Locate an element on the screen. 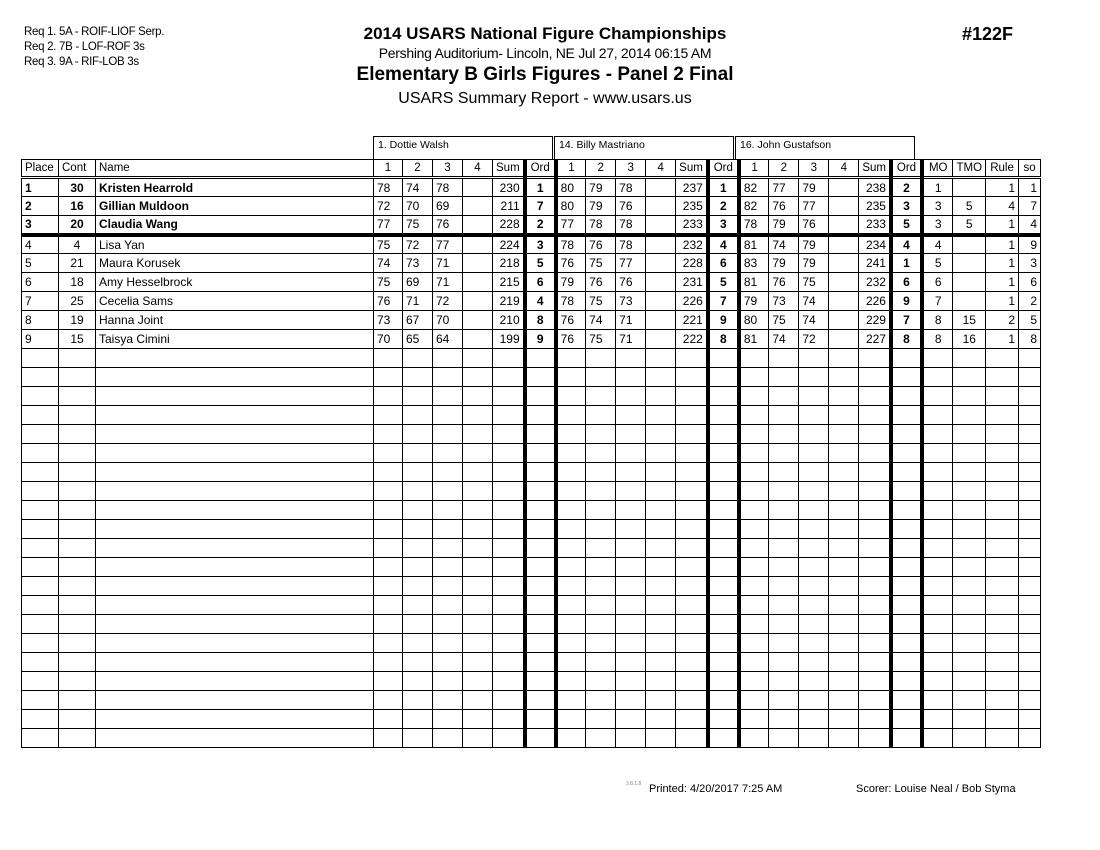 Image resolution: width=1100 pixels, height=850 pixels. sum-cell: 228 is located at coordinates (692, 263).